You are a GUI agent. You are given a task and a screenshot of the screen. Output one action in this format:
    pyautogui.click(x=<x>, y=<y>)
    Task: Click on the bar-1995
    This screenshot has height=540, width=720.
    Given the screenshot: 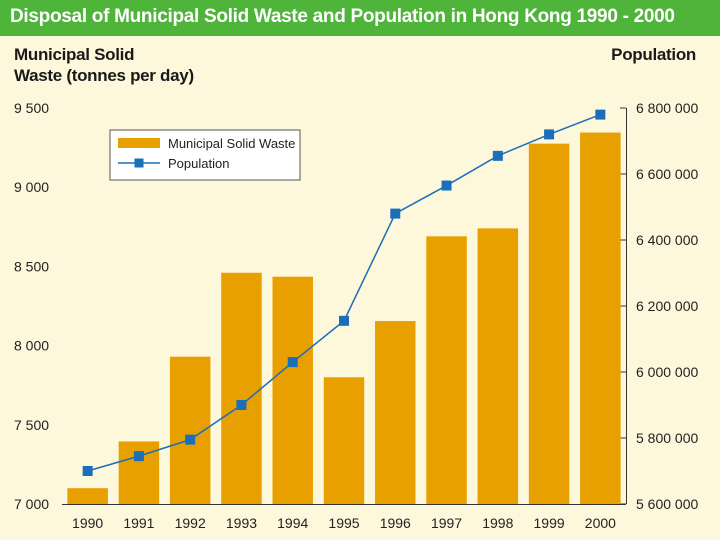 What is the action you would take?
    pyautogui.click(x=344, y=440)
    